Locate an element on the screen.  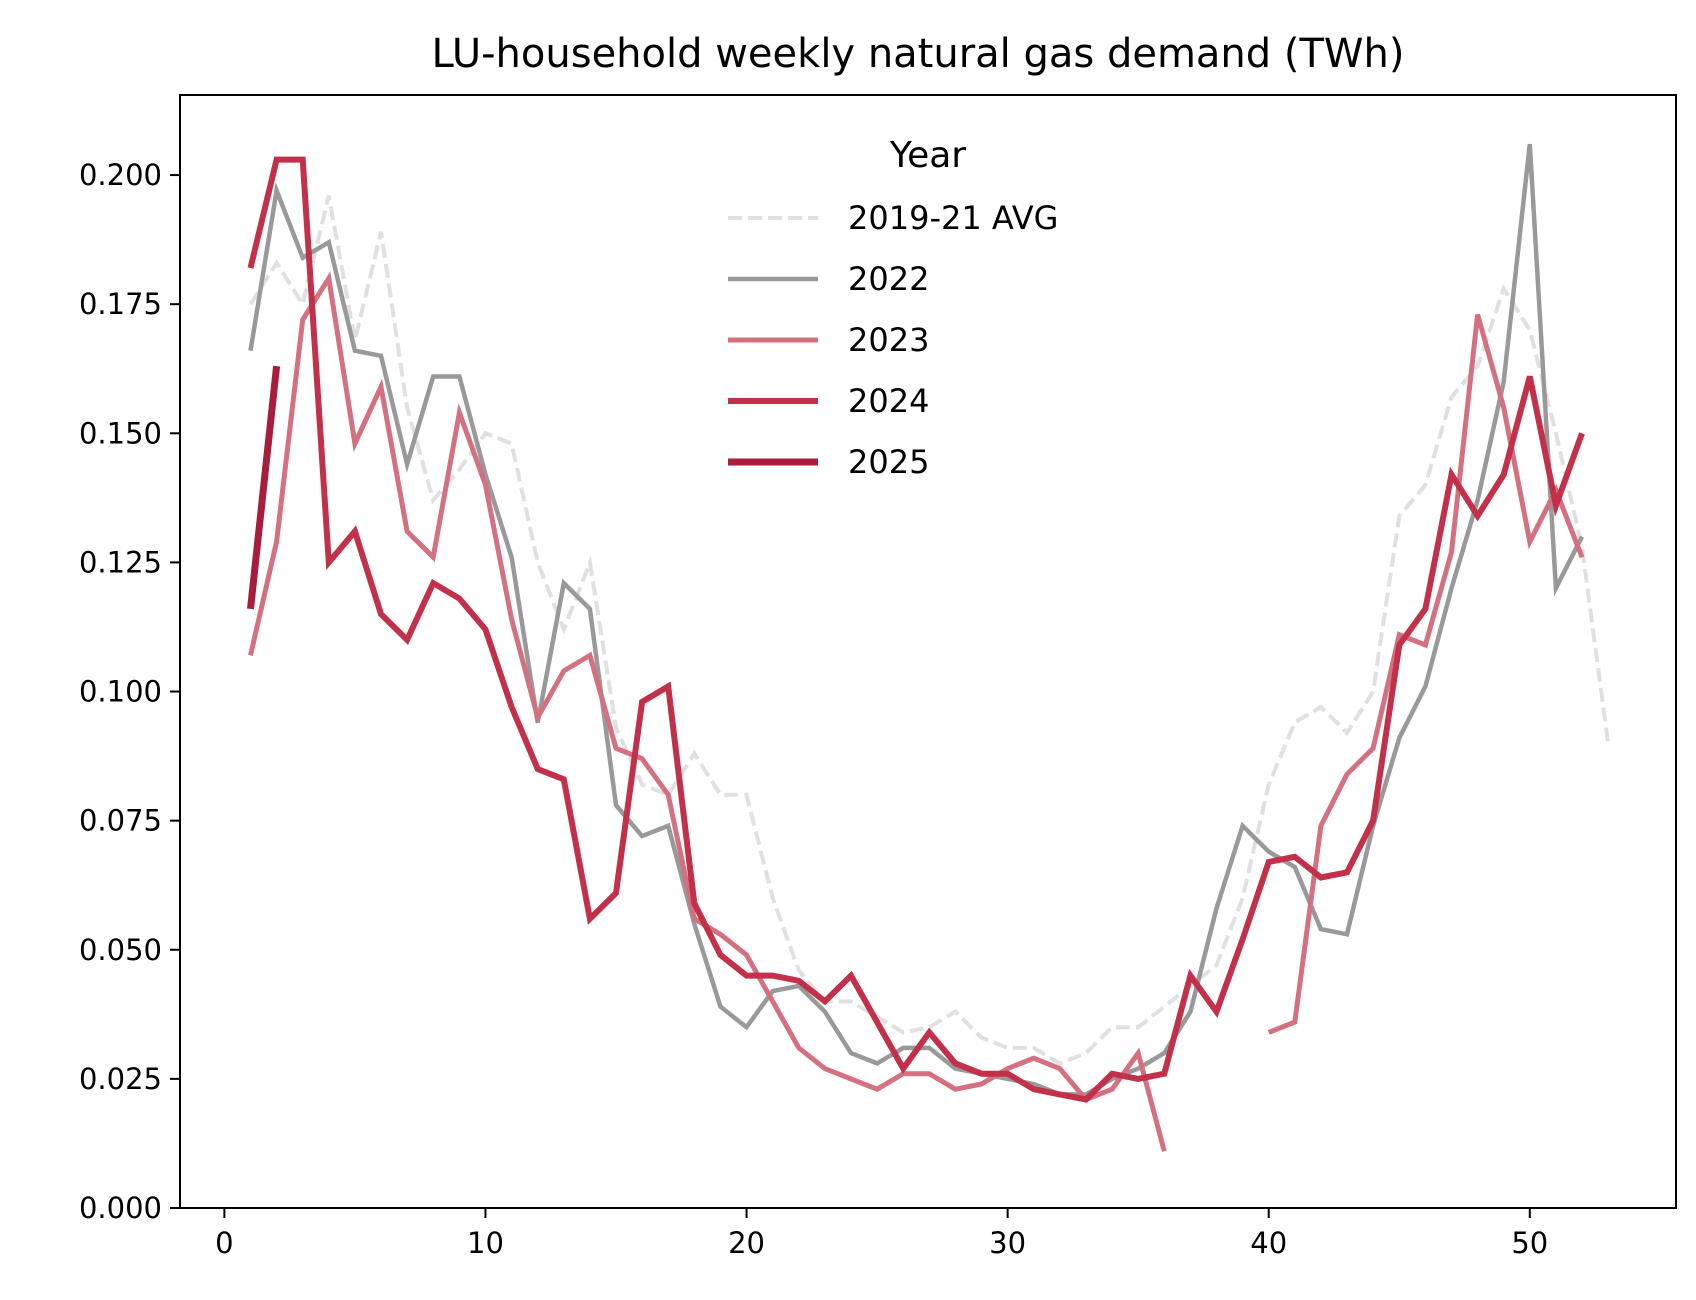
series-line-2025 is located at coordinates (264, 487).